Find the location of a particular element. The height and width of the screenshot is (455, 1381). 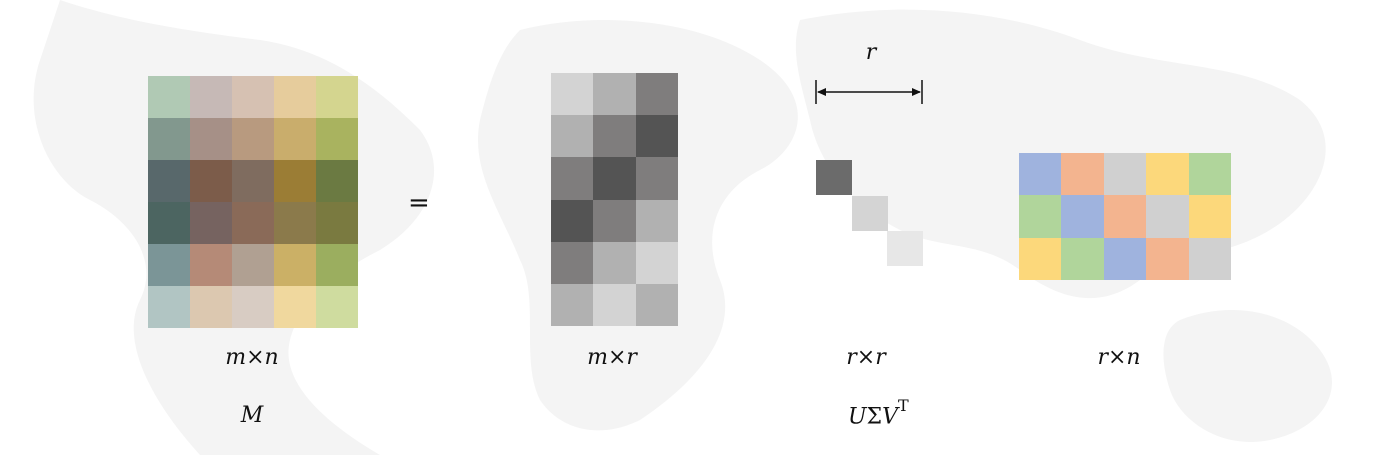

rank-width-arrow is located at coordinates (869, 92).